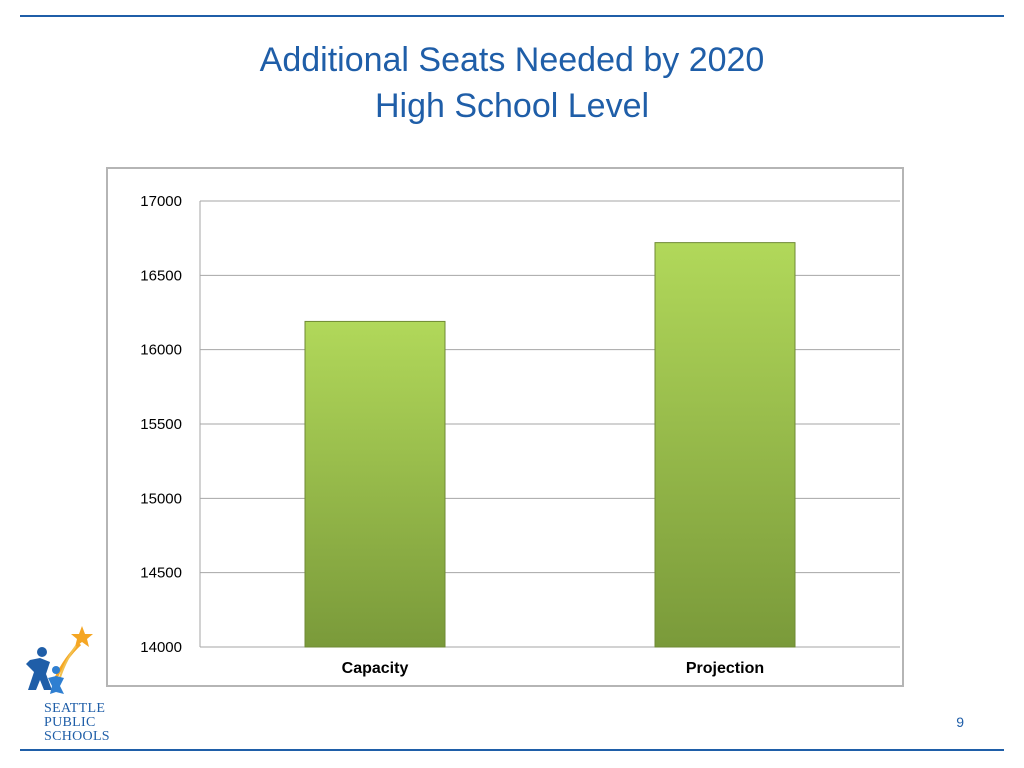  I want to click on slide-title-line-1: Additional Seats Needed by 2020, so click(512, 60).